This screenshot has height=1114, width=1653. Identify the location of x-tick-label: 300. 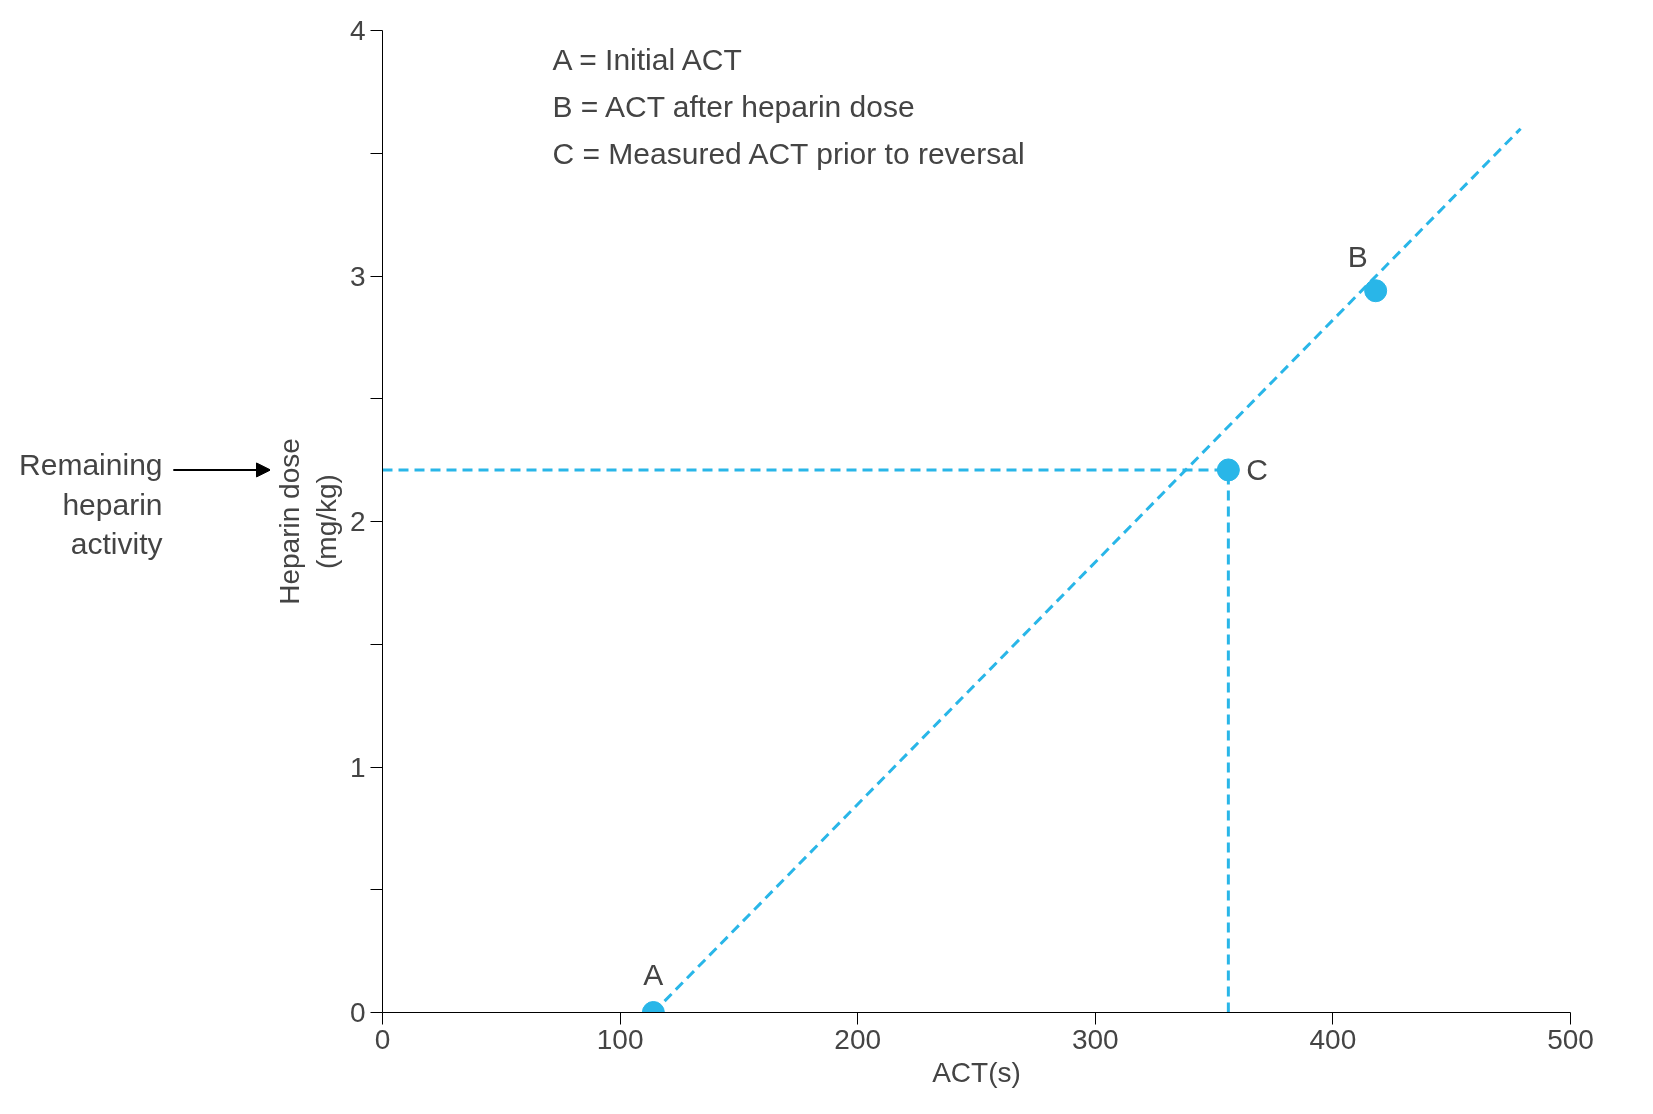
(1095, 1039).